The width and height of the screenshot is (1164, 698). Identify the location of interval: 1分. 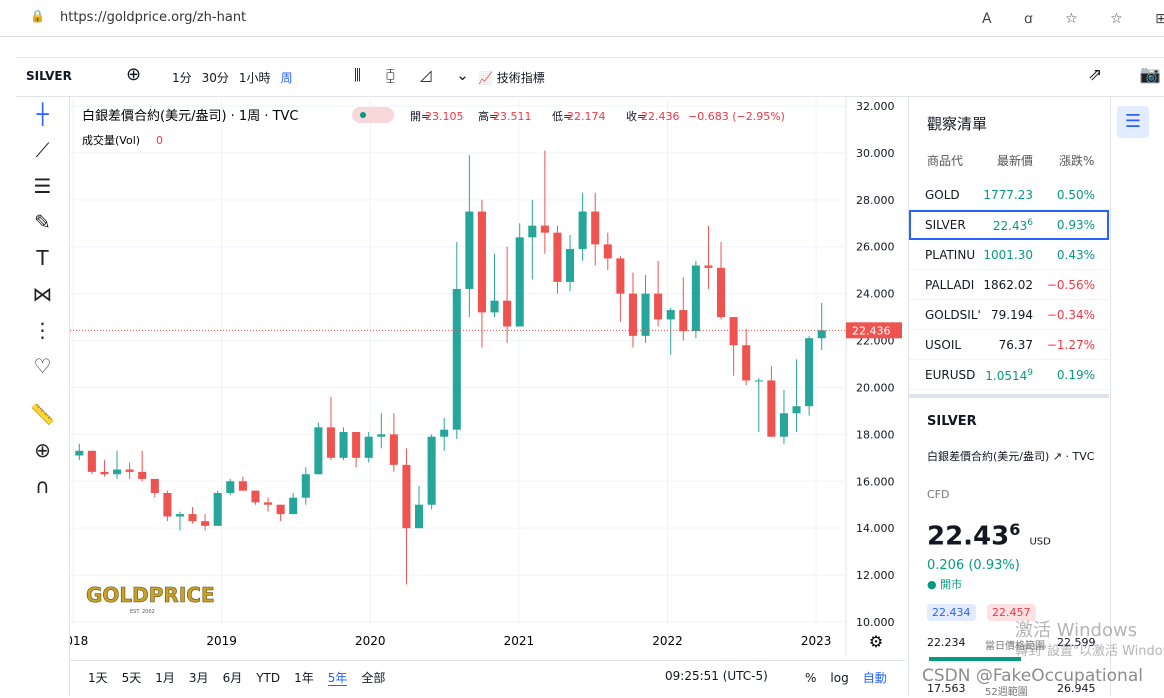
(182, 78).